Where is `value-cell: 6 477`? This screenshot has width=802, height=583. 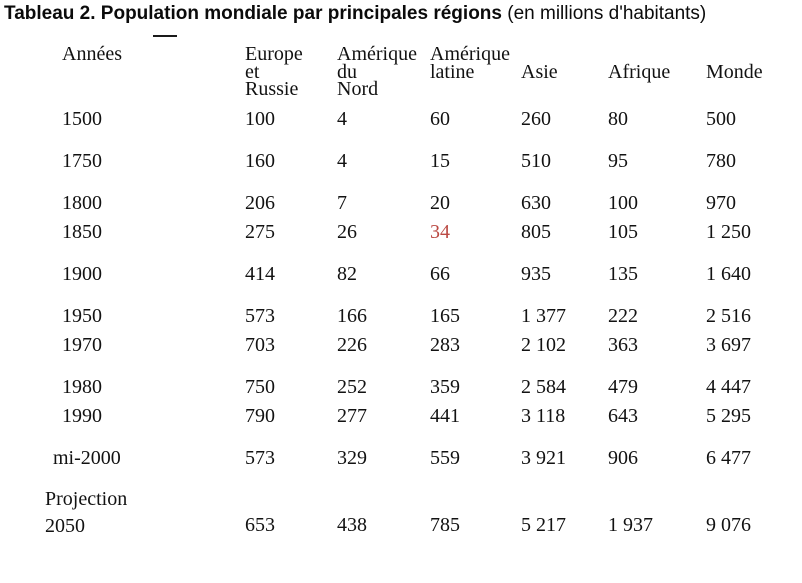
value-cell: 6 477 is located at coordinates (728, 457).